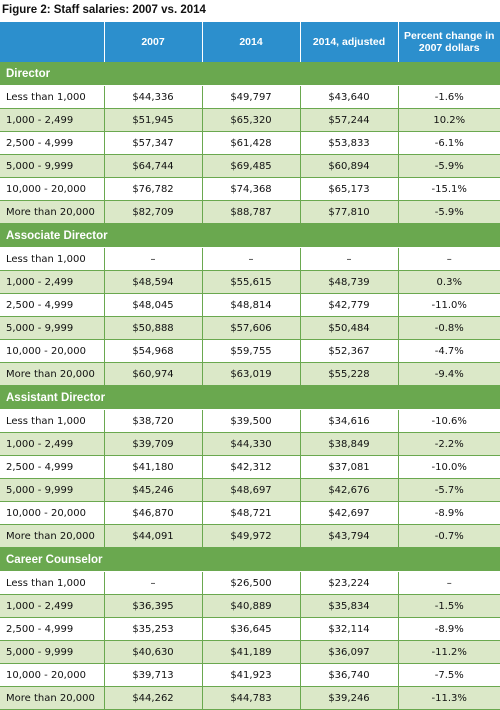  What do you see at coordinates (349, 606) in the screenshot?
I see `salary-2014-adjusted-cell: $35,834` at bounding box center [349, 606].